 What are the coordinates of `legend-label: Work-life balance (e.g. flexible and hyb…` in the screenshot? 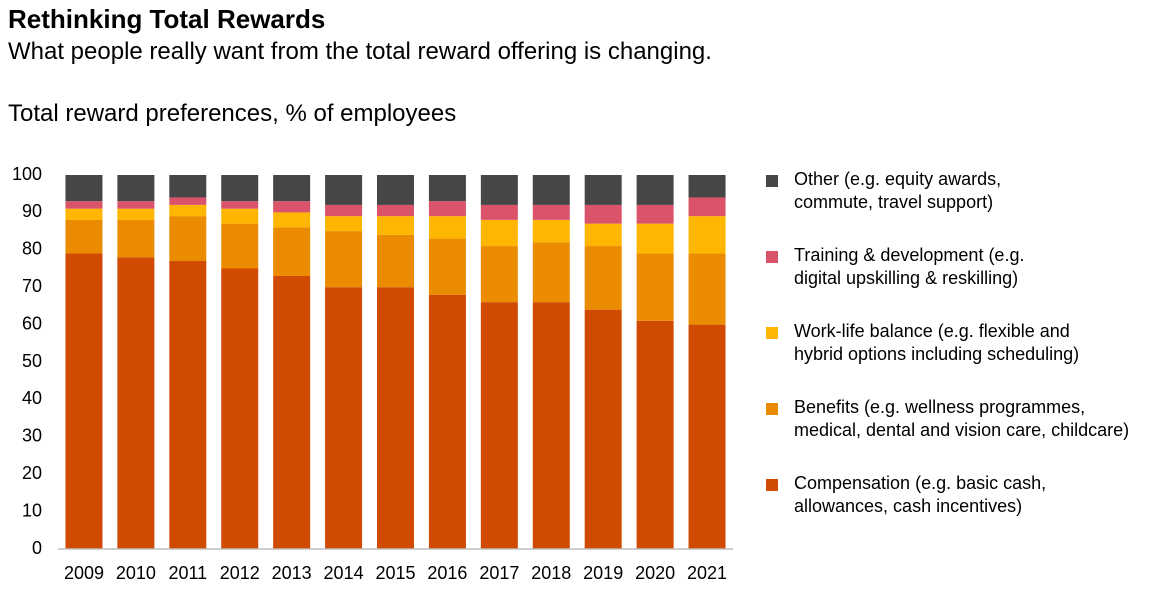 It's located at (937, 342).